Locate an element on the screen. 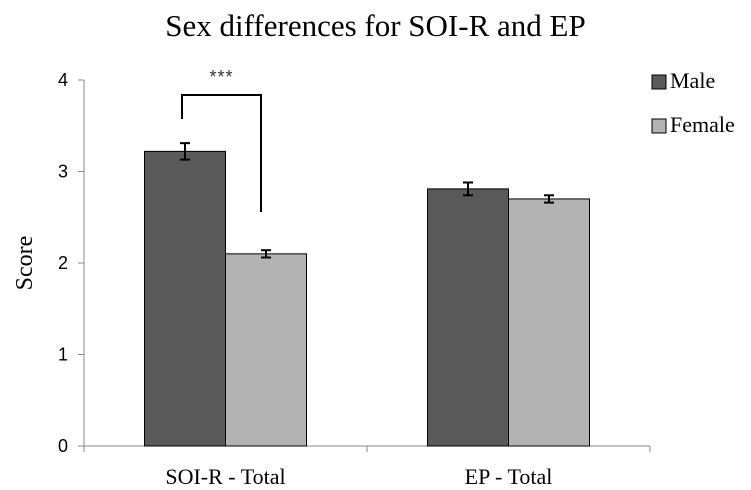  legend-label-female: Female is located at coordinates (702, 124).